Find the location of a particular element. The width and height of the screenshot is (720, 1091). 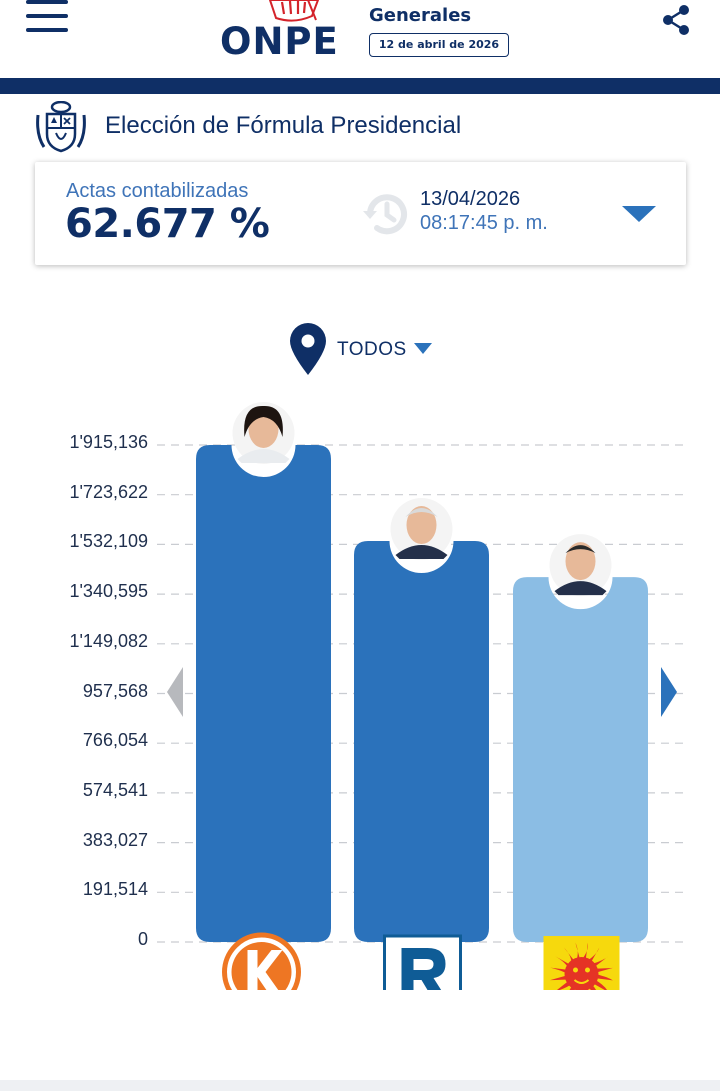

y-tick-label: 383,027 is located at coordinates (115, 839).